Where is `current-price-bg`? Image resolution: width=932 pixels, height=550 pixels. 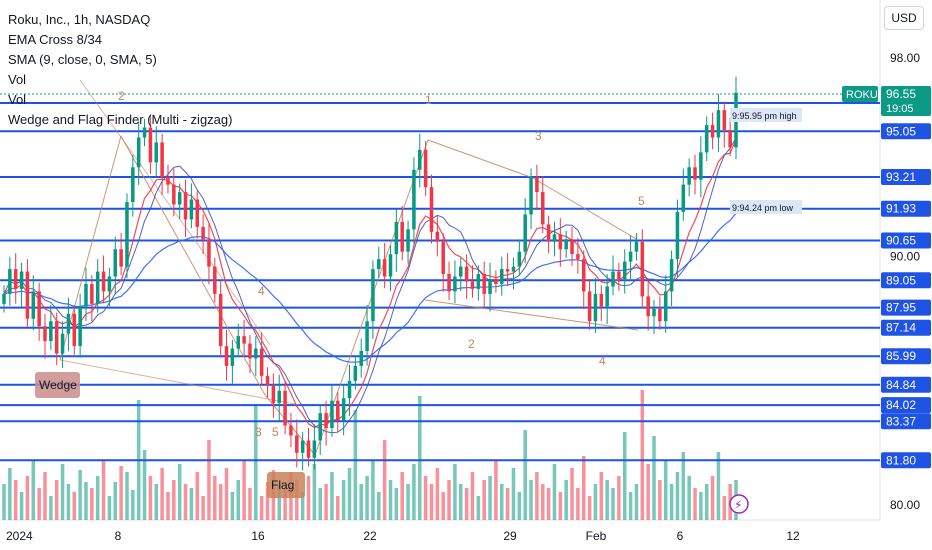
current-price-bg is located at coordinates (906, 101).